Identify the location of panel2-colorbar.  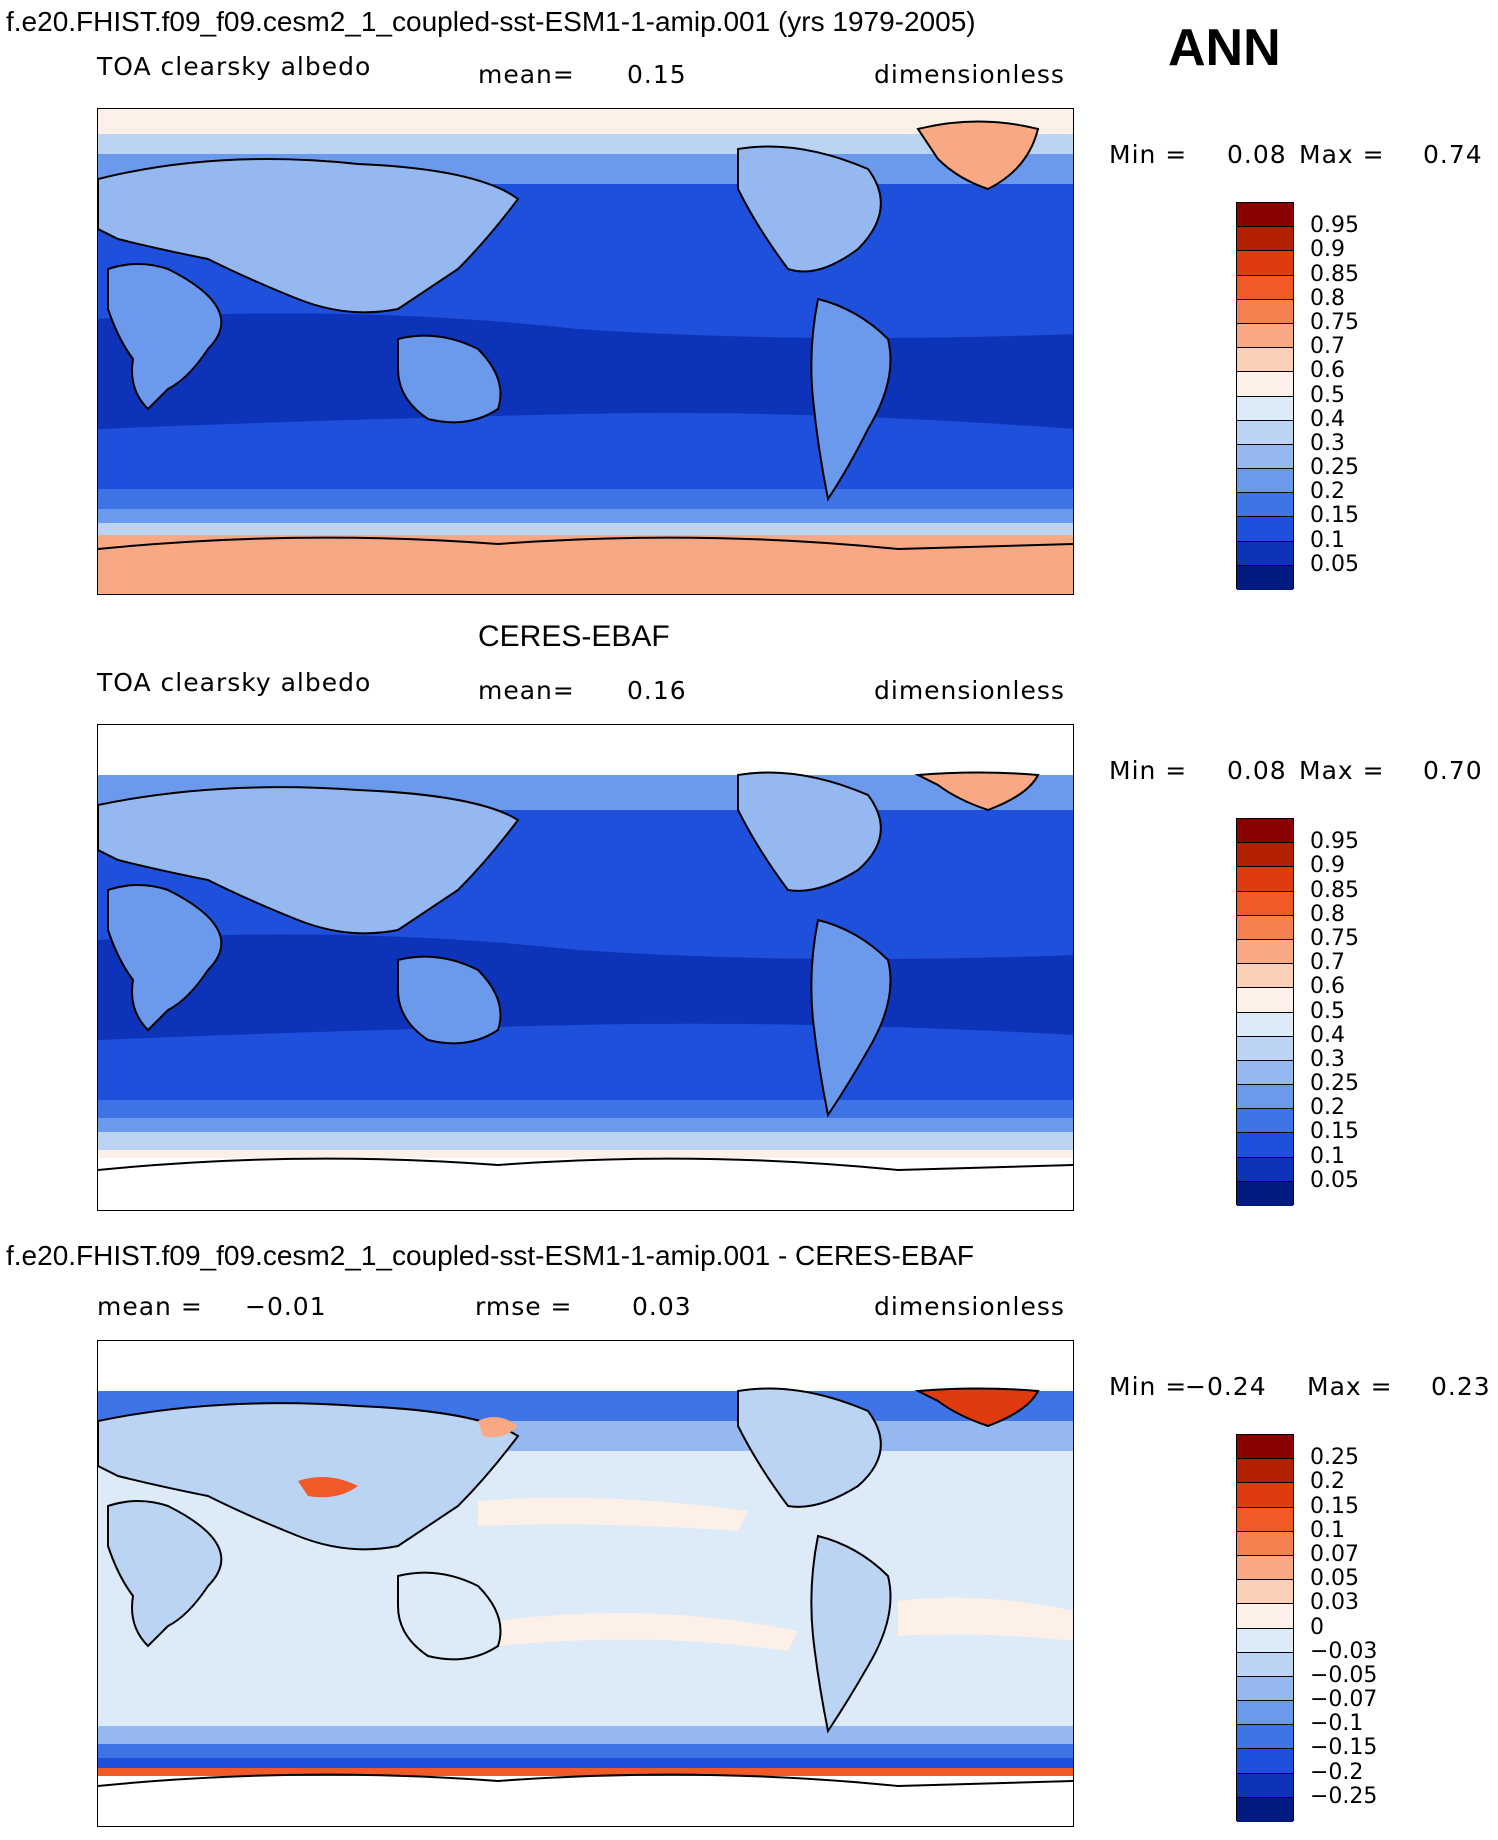
(1265, 1012).